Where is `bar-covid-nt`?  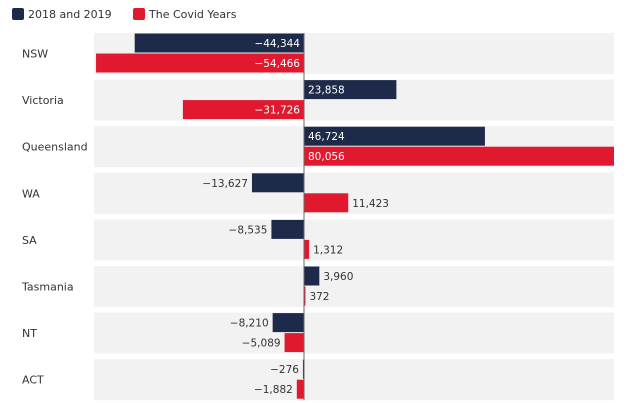
bar-covid-nt is located at coordinates (294, 343).